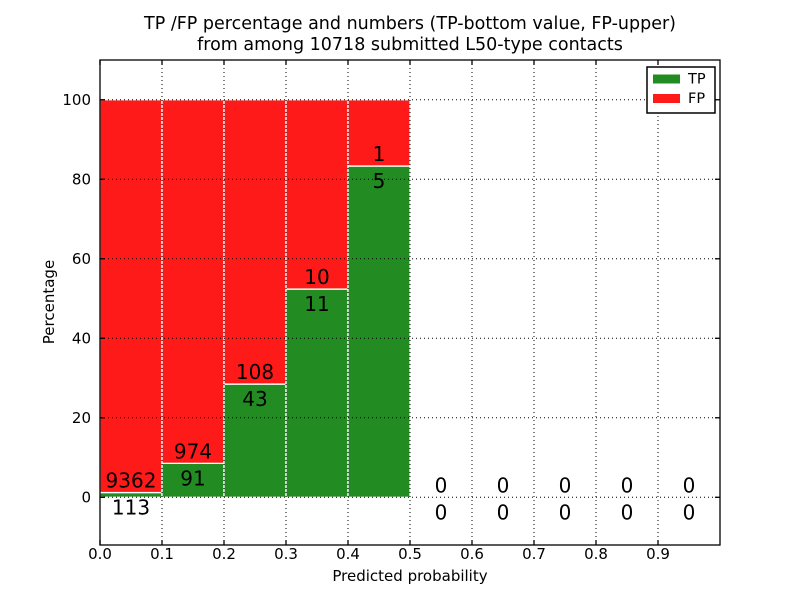  Describe the element at coordinates (472, 554) in the screenshot. I see `x-tick-label: 0.6` at that location.